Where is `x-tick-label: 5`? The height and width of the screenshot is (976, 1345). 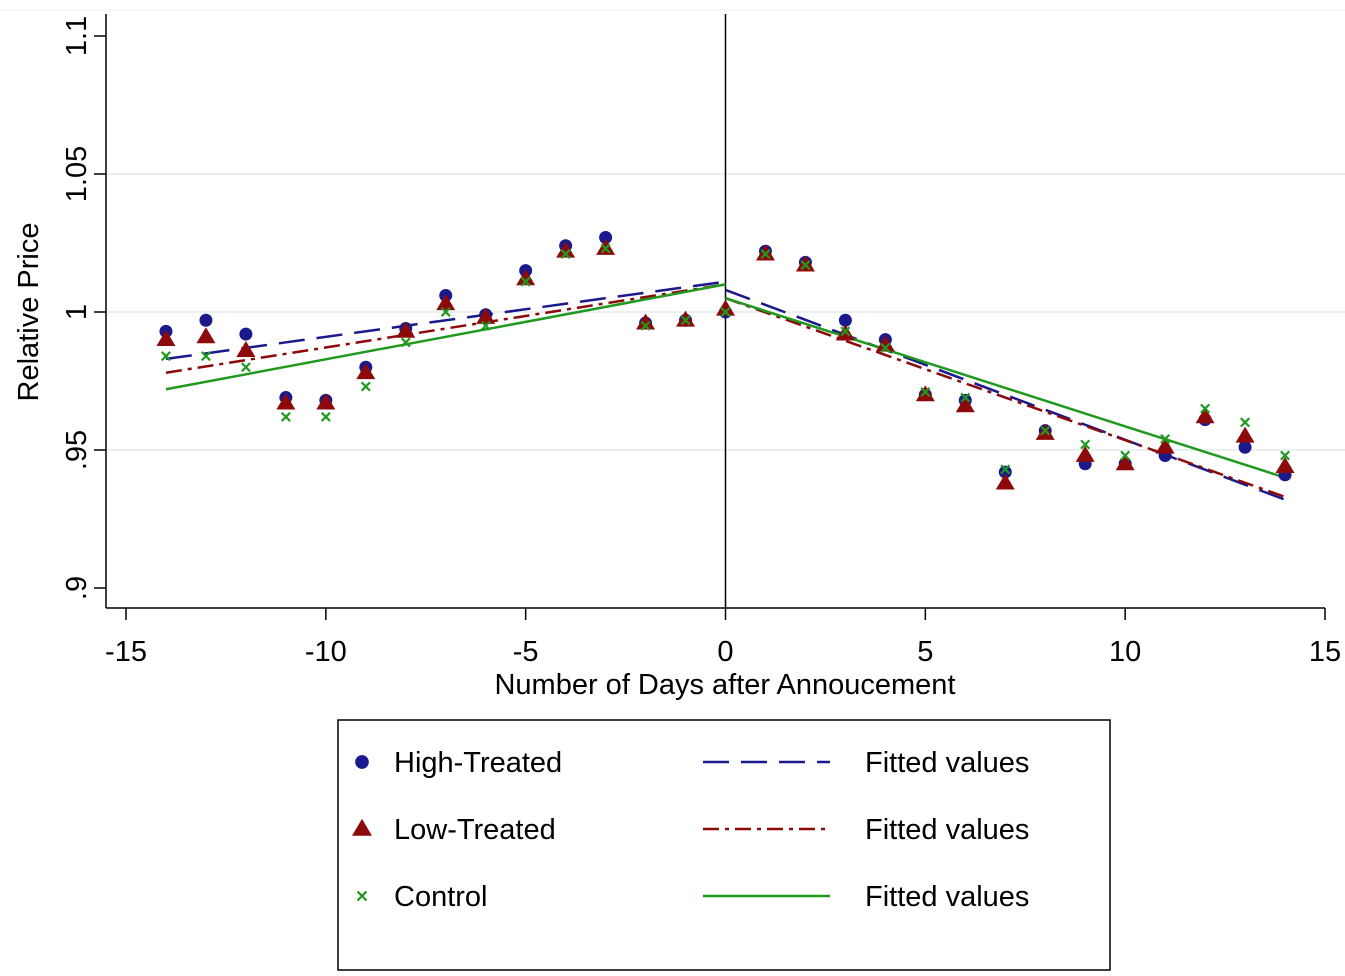
x-tick-label: 5 is located at coordinates (925, 652).